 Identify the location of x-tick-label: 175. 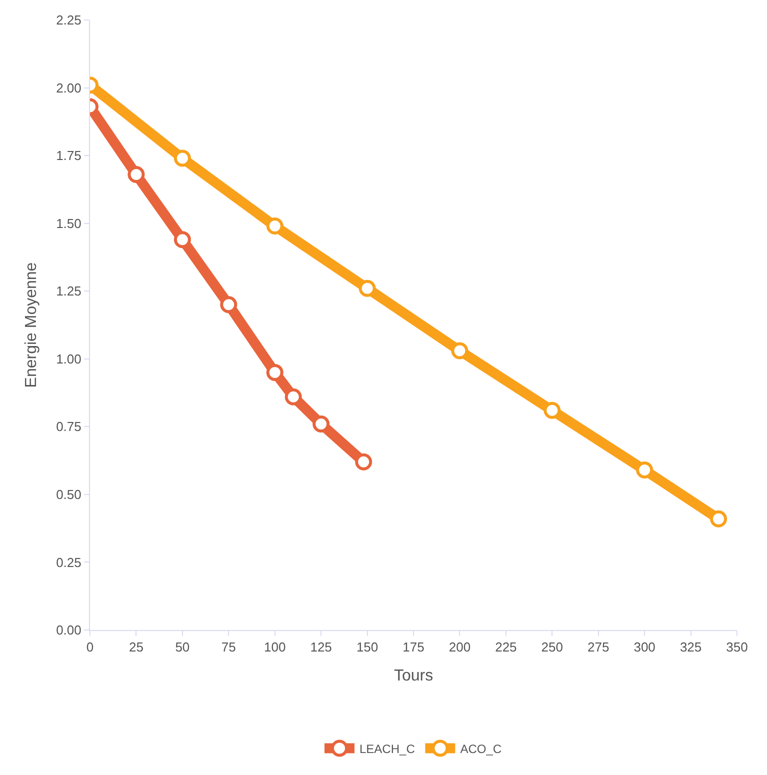
(413, 647).